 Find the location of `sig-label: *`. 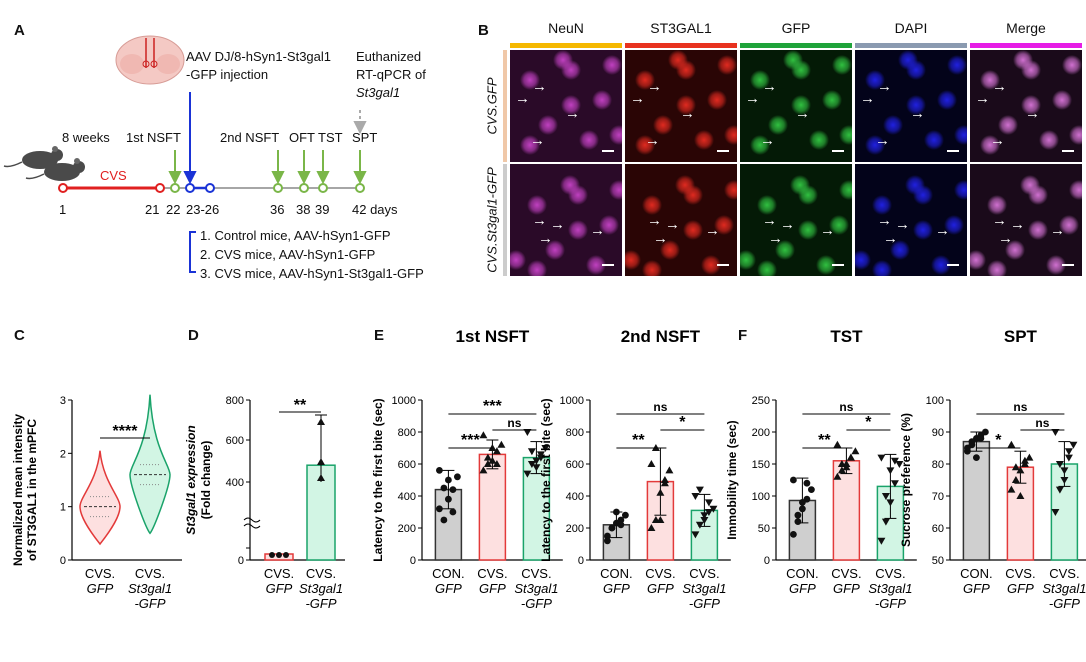

sig-label: * is located at coordinates (682, 422).